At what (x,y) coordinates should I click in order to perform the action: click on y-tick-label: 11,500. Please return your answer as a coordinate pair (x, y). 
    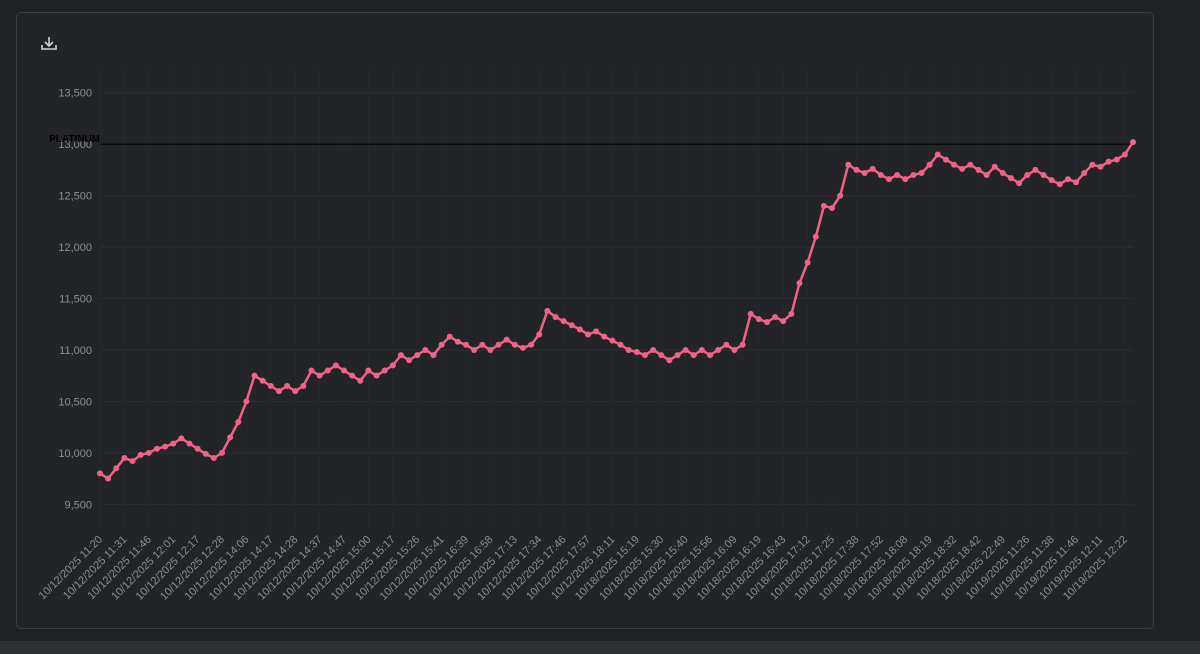
    Looking at the image, I should click on (75, 300).